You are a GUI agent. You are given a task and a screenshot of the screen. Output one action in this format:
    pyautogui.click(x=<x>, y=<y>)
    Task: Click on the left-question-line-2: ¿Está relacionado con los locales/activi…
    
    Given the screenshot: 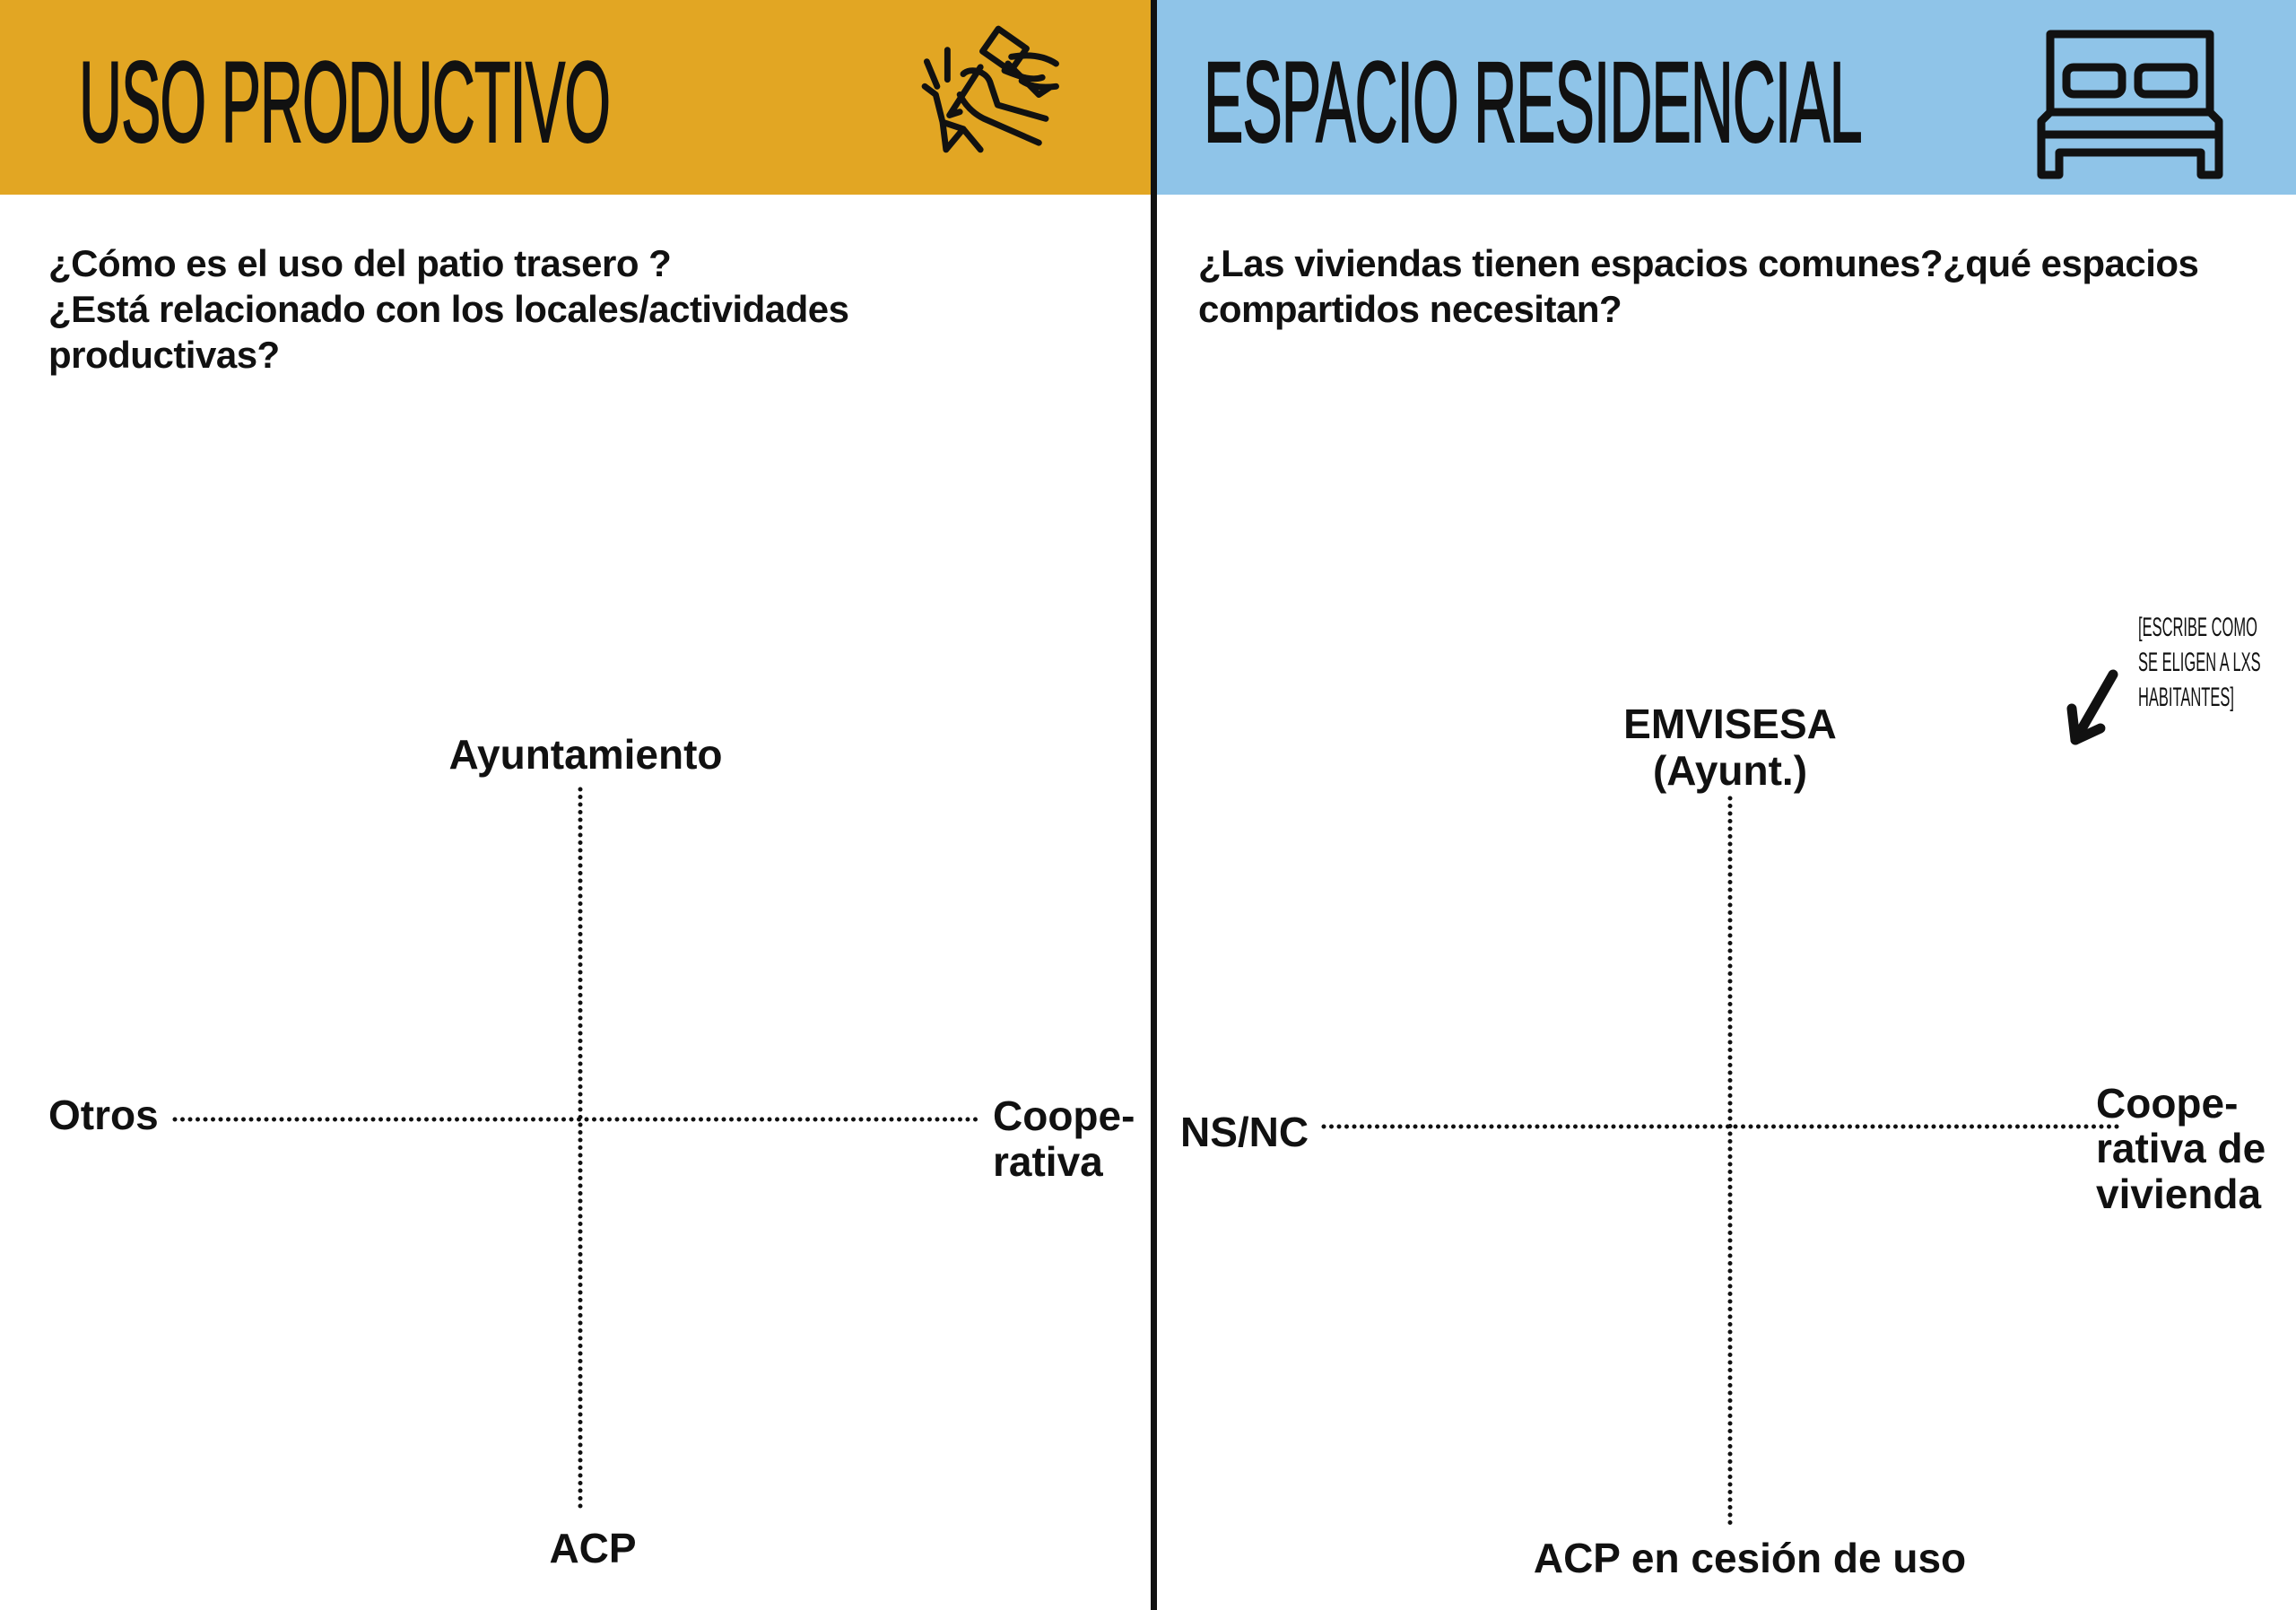 What is the action you would take?
    pyautogui.click(x=448, y=309)
    